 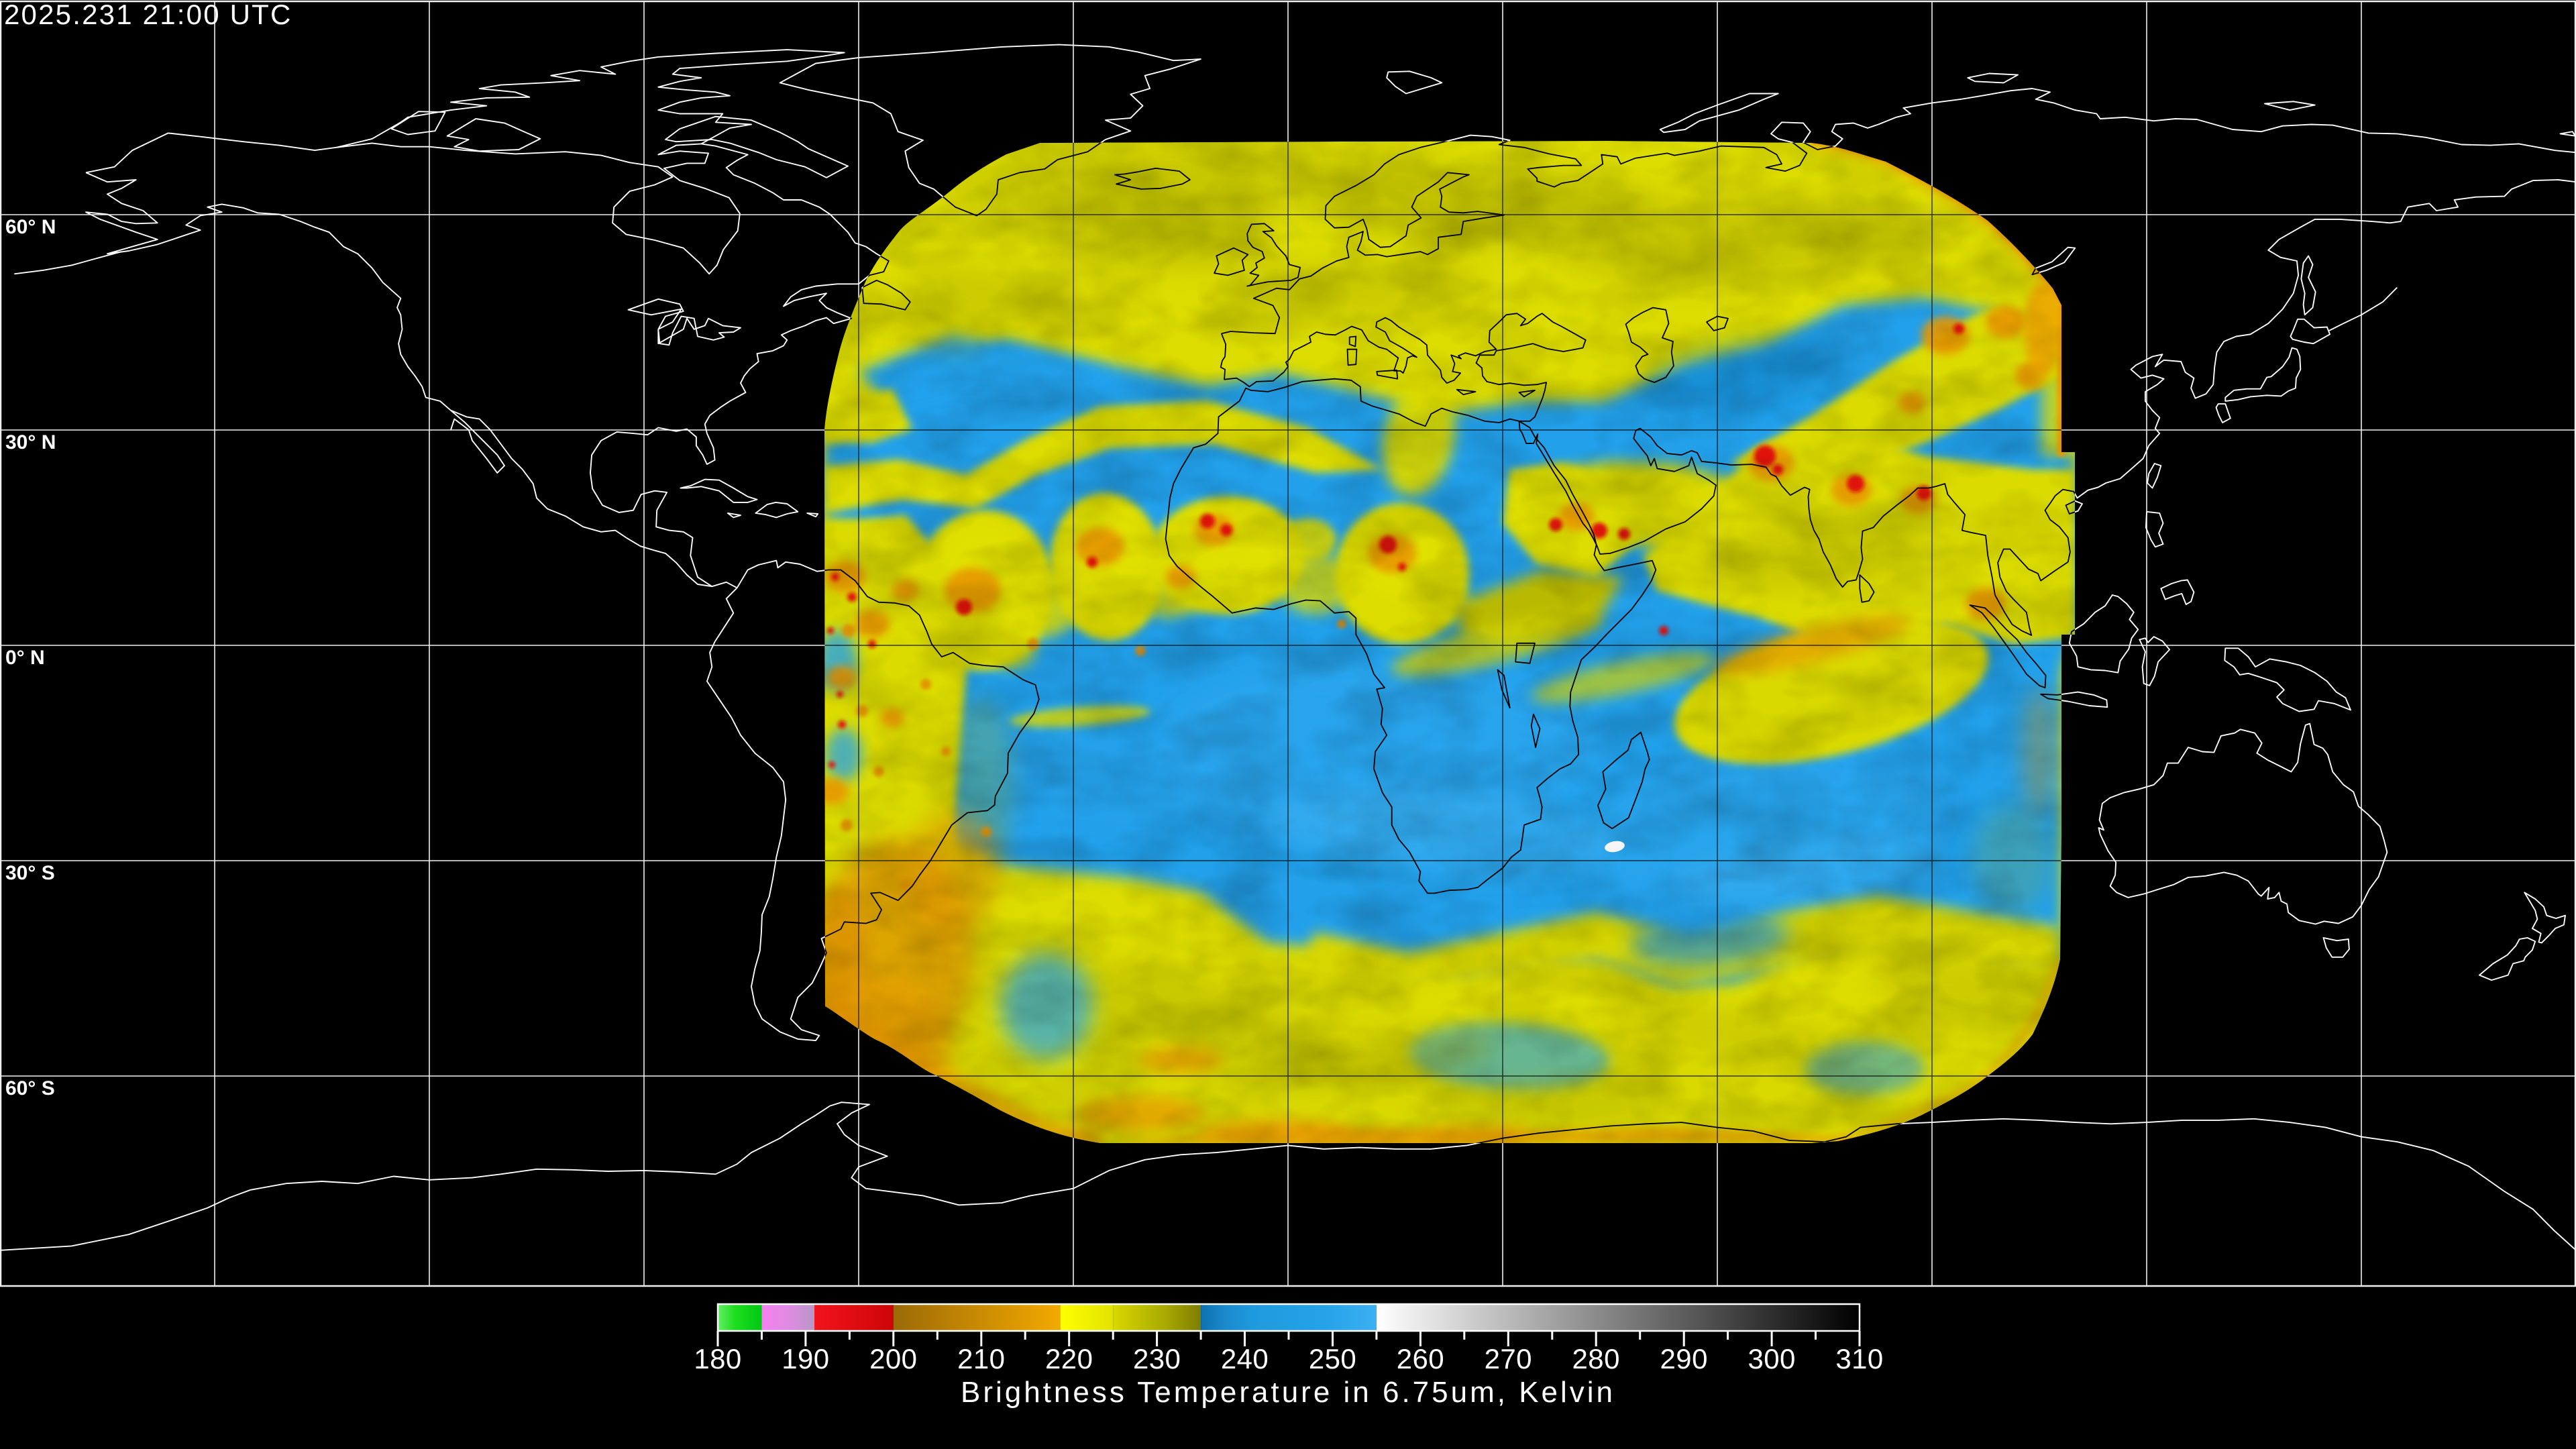 What do you see at coordinates (893, 1359) in the screenshot?
I see `svg-text: 200` at bounding box center [893, 1359].